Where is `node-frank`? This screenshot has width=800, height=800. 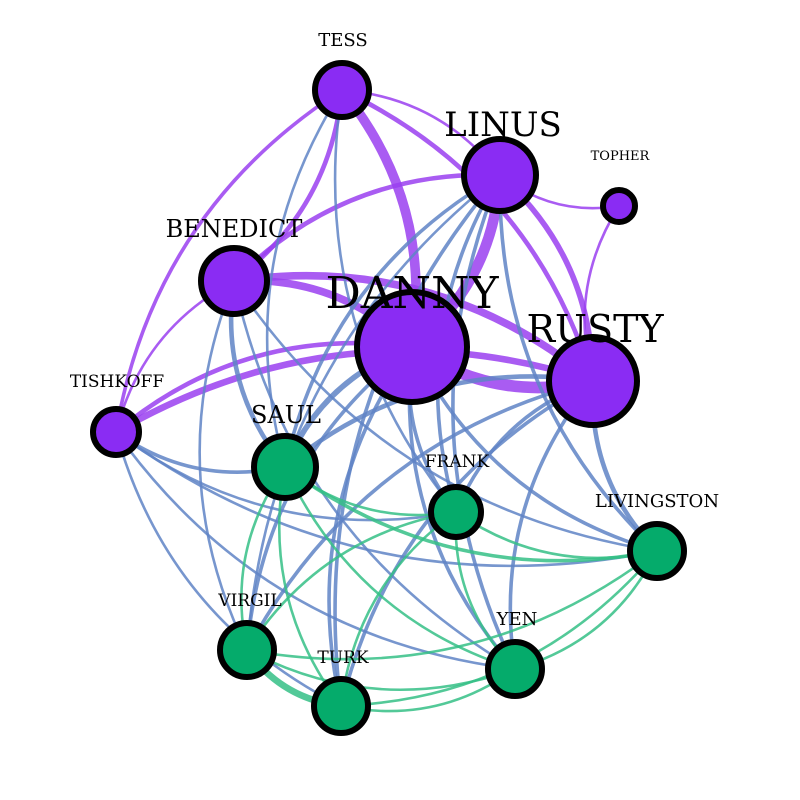 node-frank is located at coordinates (456, 512).